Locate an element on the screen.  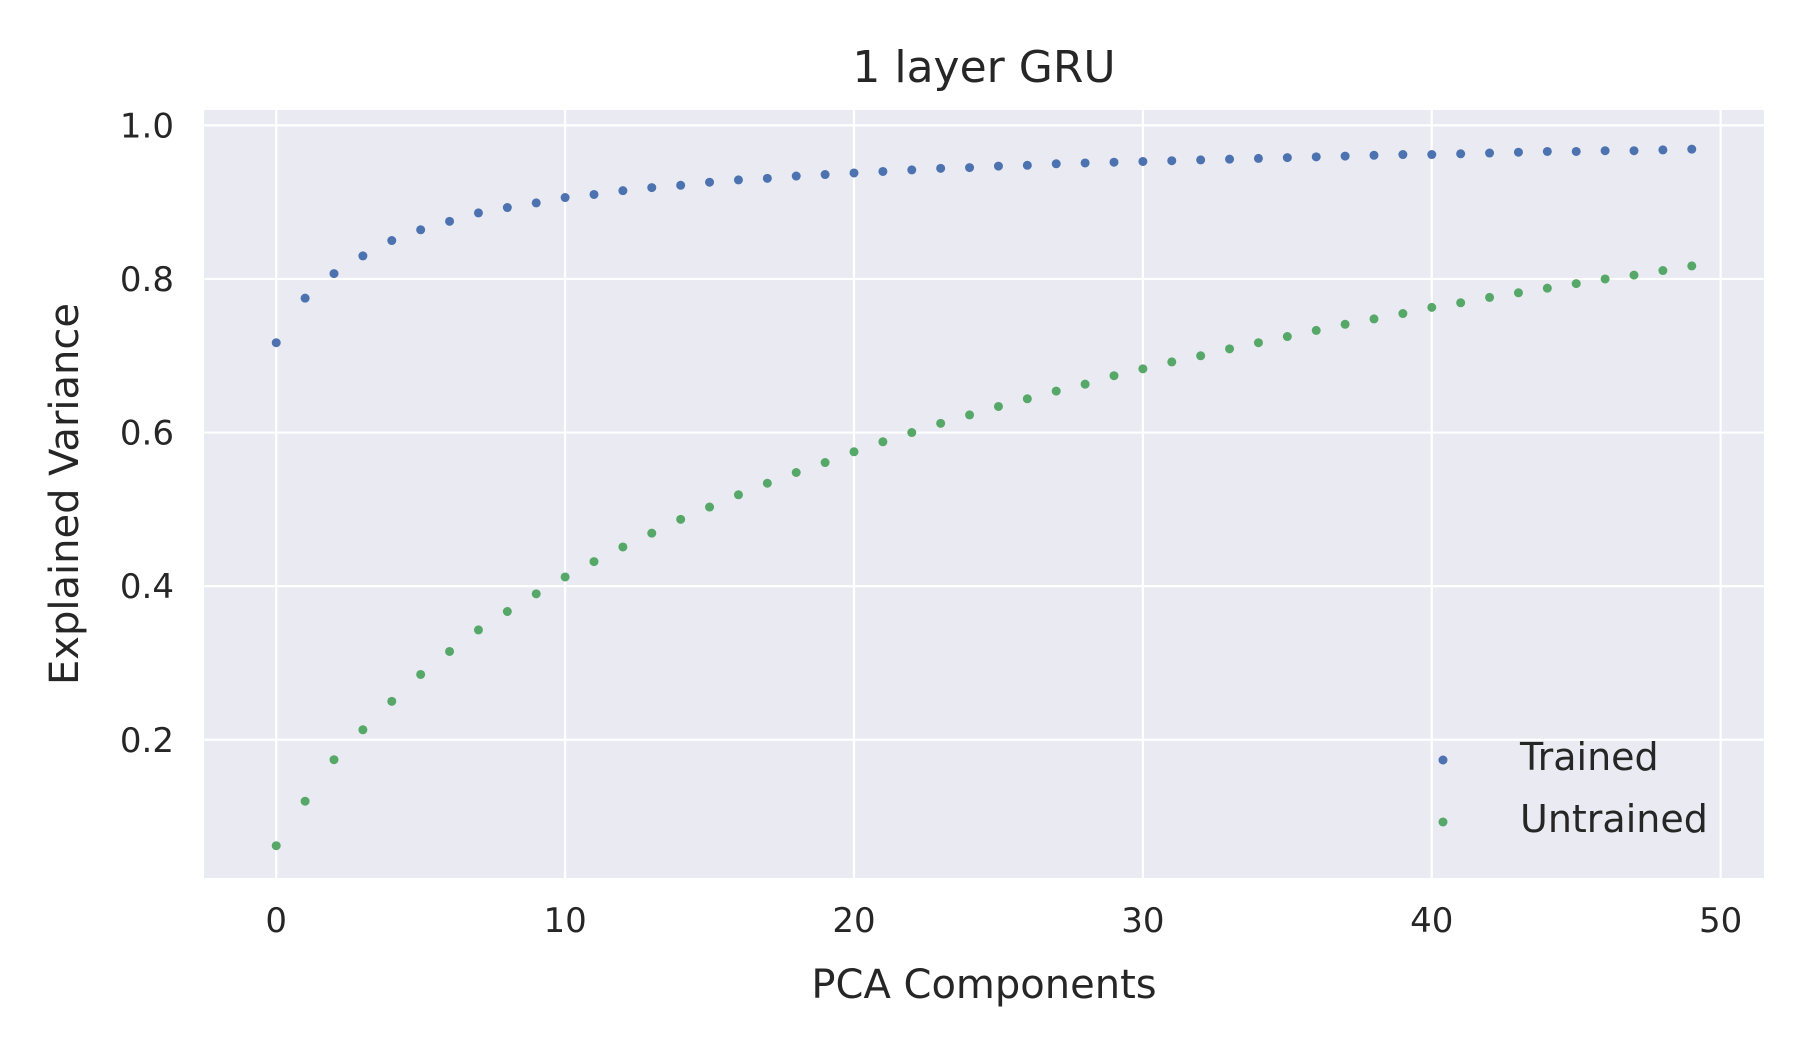
x-tick-label: 50 is located at coordinates (1720, 921).